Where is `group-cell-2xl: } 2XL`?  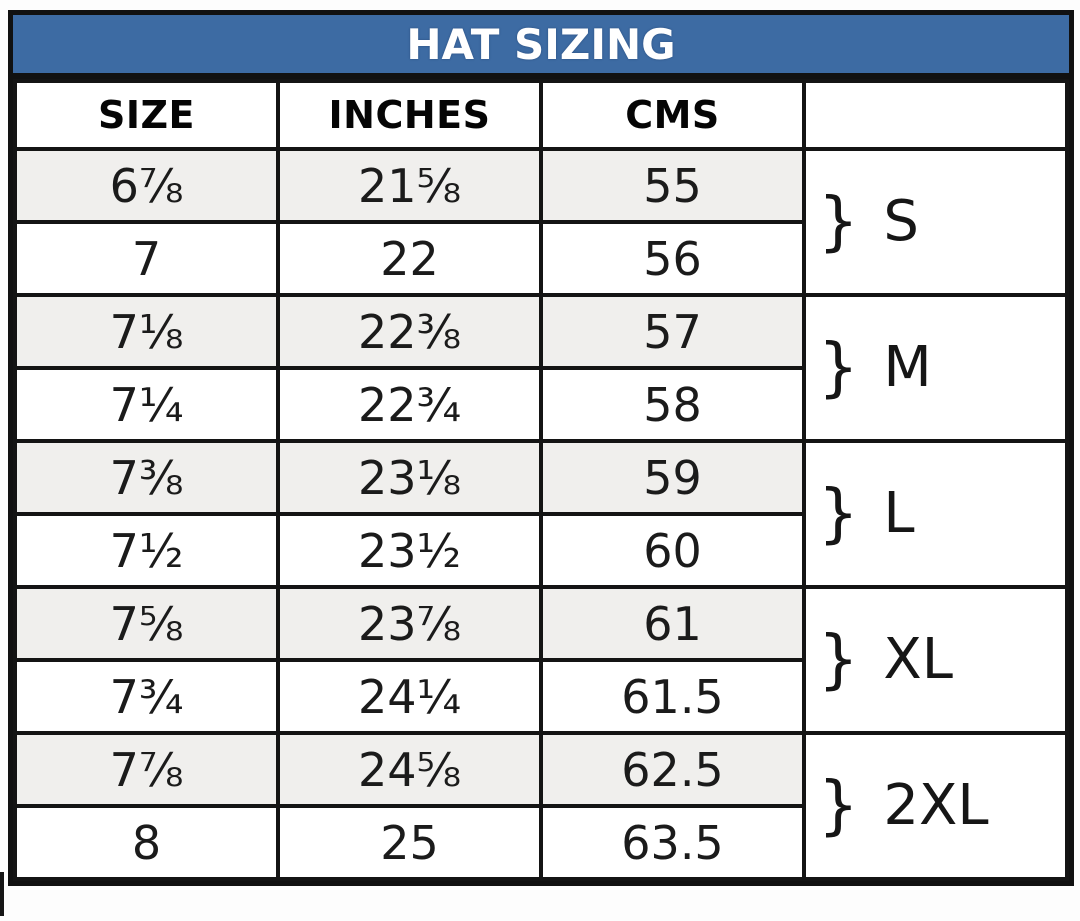 group-cell-2xl: } 2XL is located at coordinates (935, 806).